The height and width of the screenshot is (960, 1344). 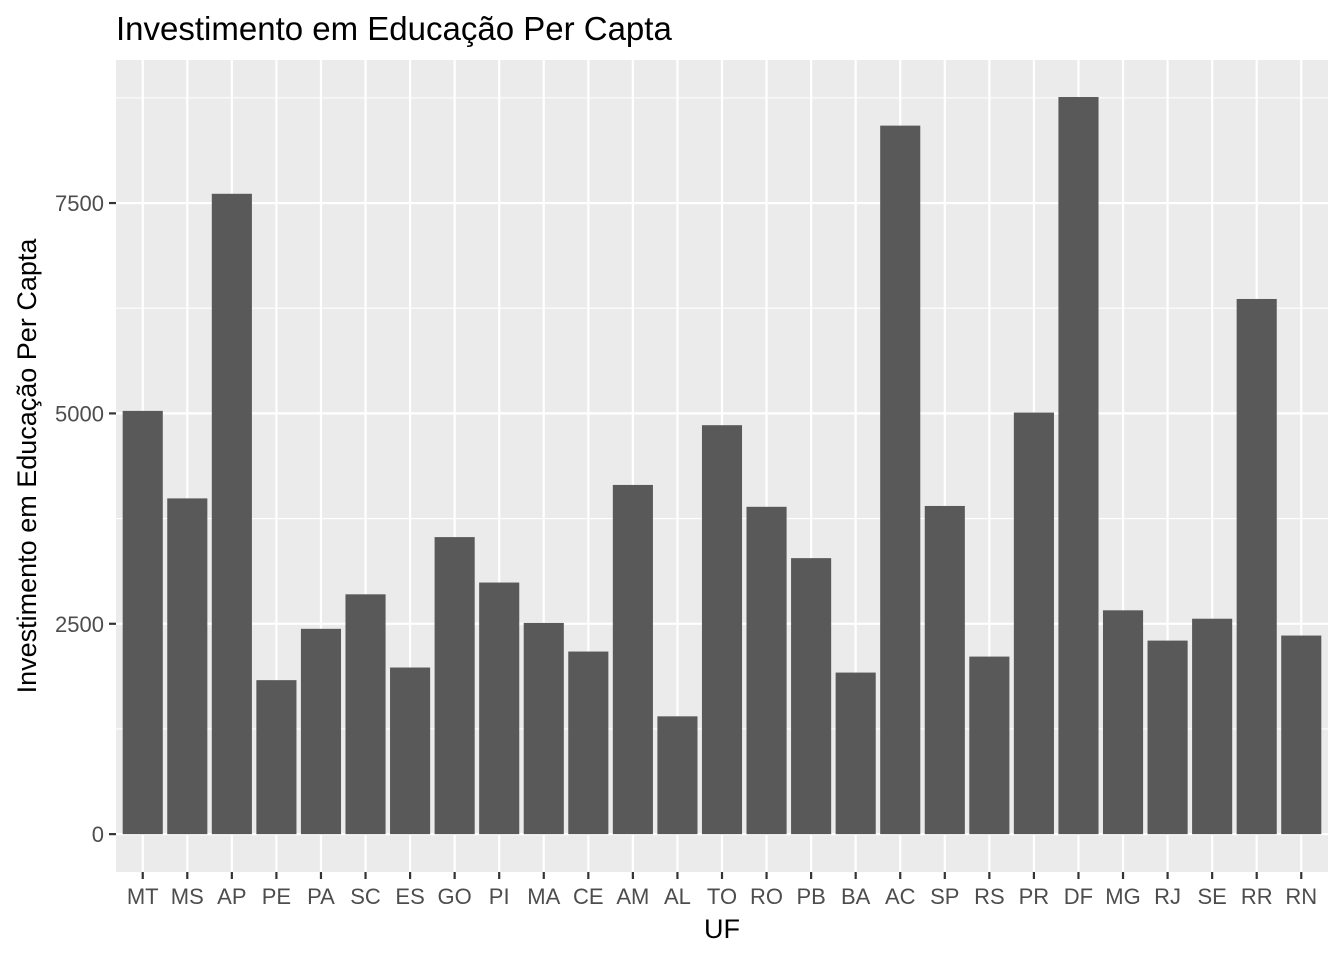 What do you see at coordinates (722, 929) in the screenshot?
I see `x-axis-title: UF` at bounding box center [722, 929].